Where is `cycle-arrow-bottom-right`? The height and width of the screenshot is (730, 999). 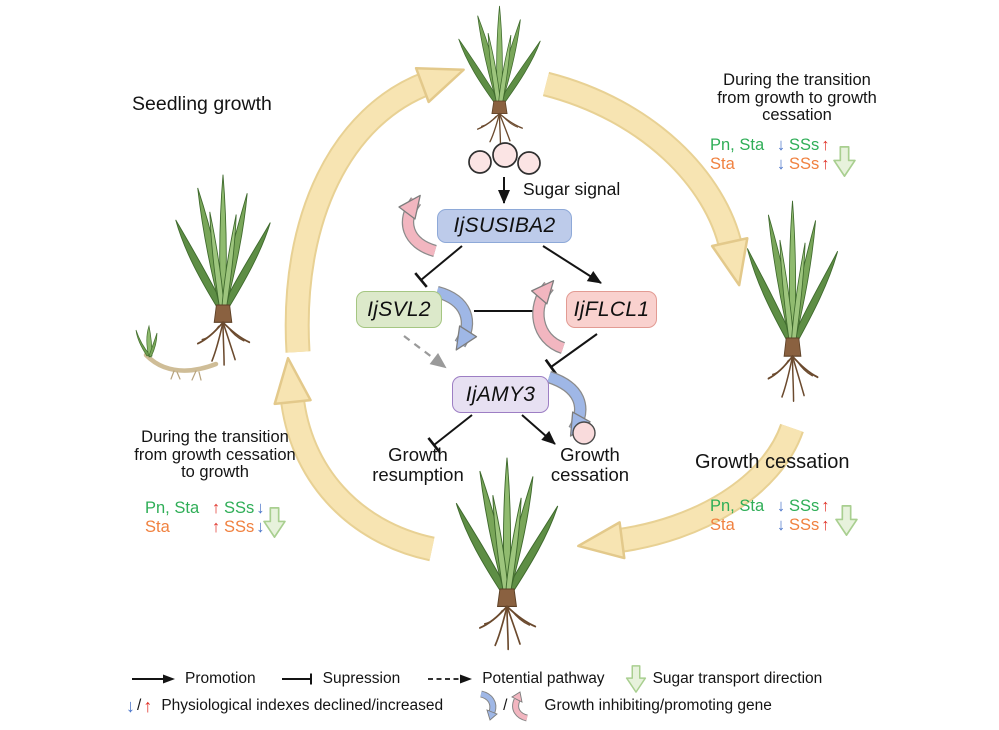 cycle-arrow-bottom-right is located at coordinates (690, 491).